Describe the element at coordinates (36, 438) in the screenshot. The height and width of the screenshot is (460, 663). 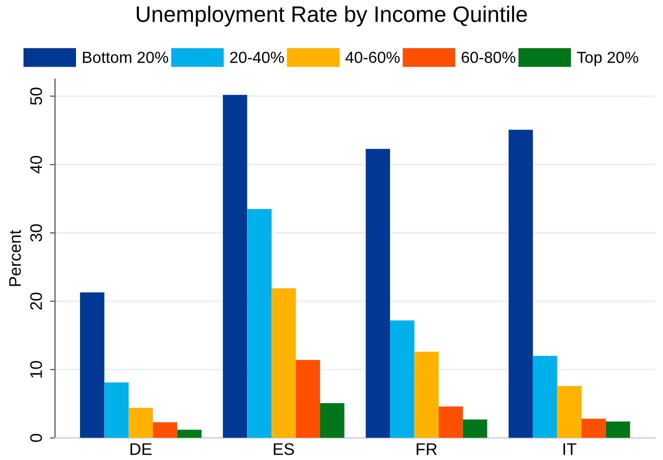
I see `y-tick-label: 0` at that location.